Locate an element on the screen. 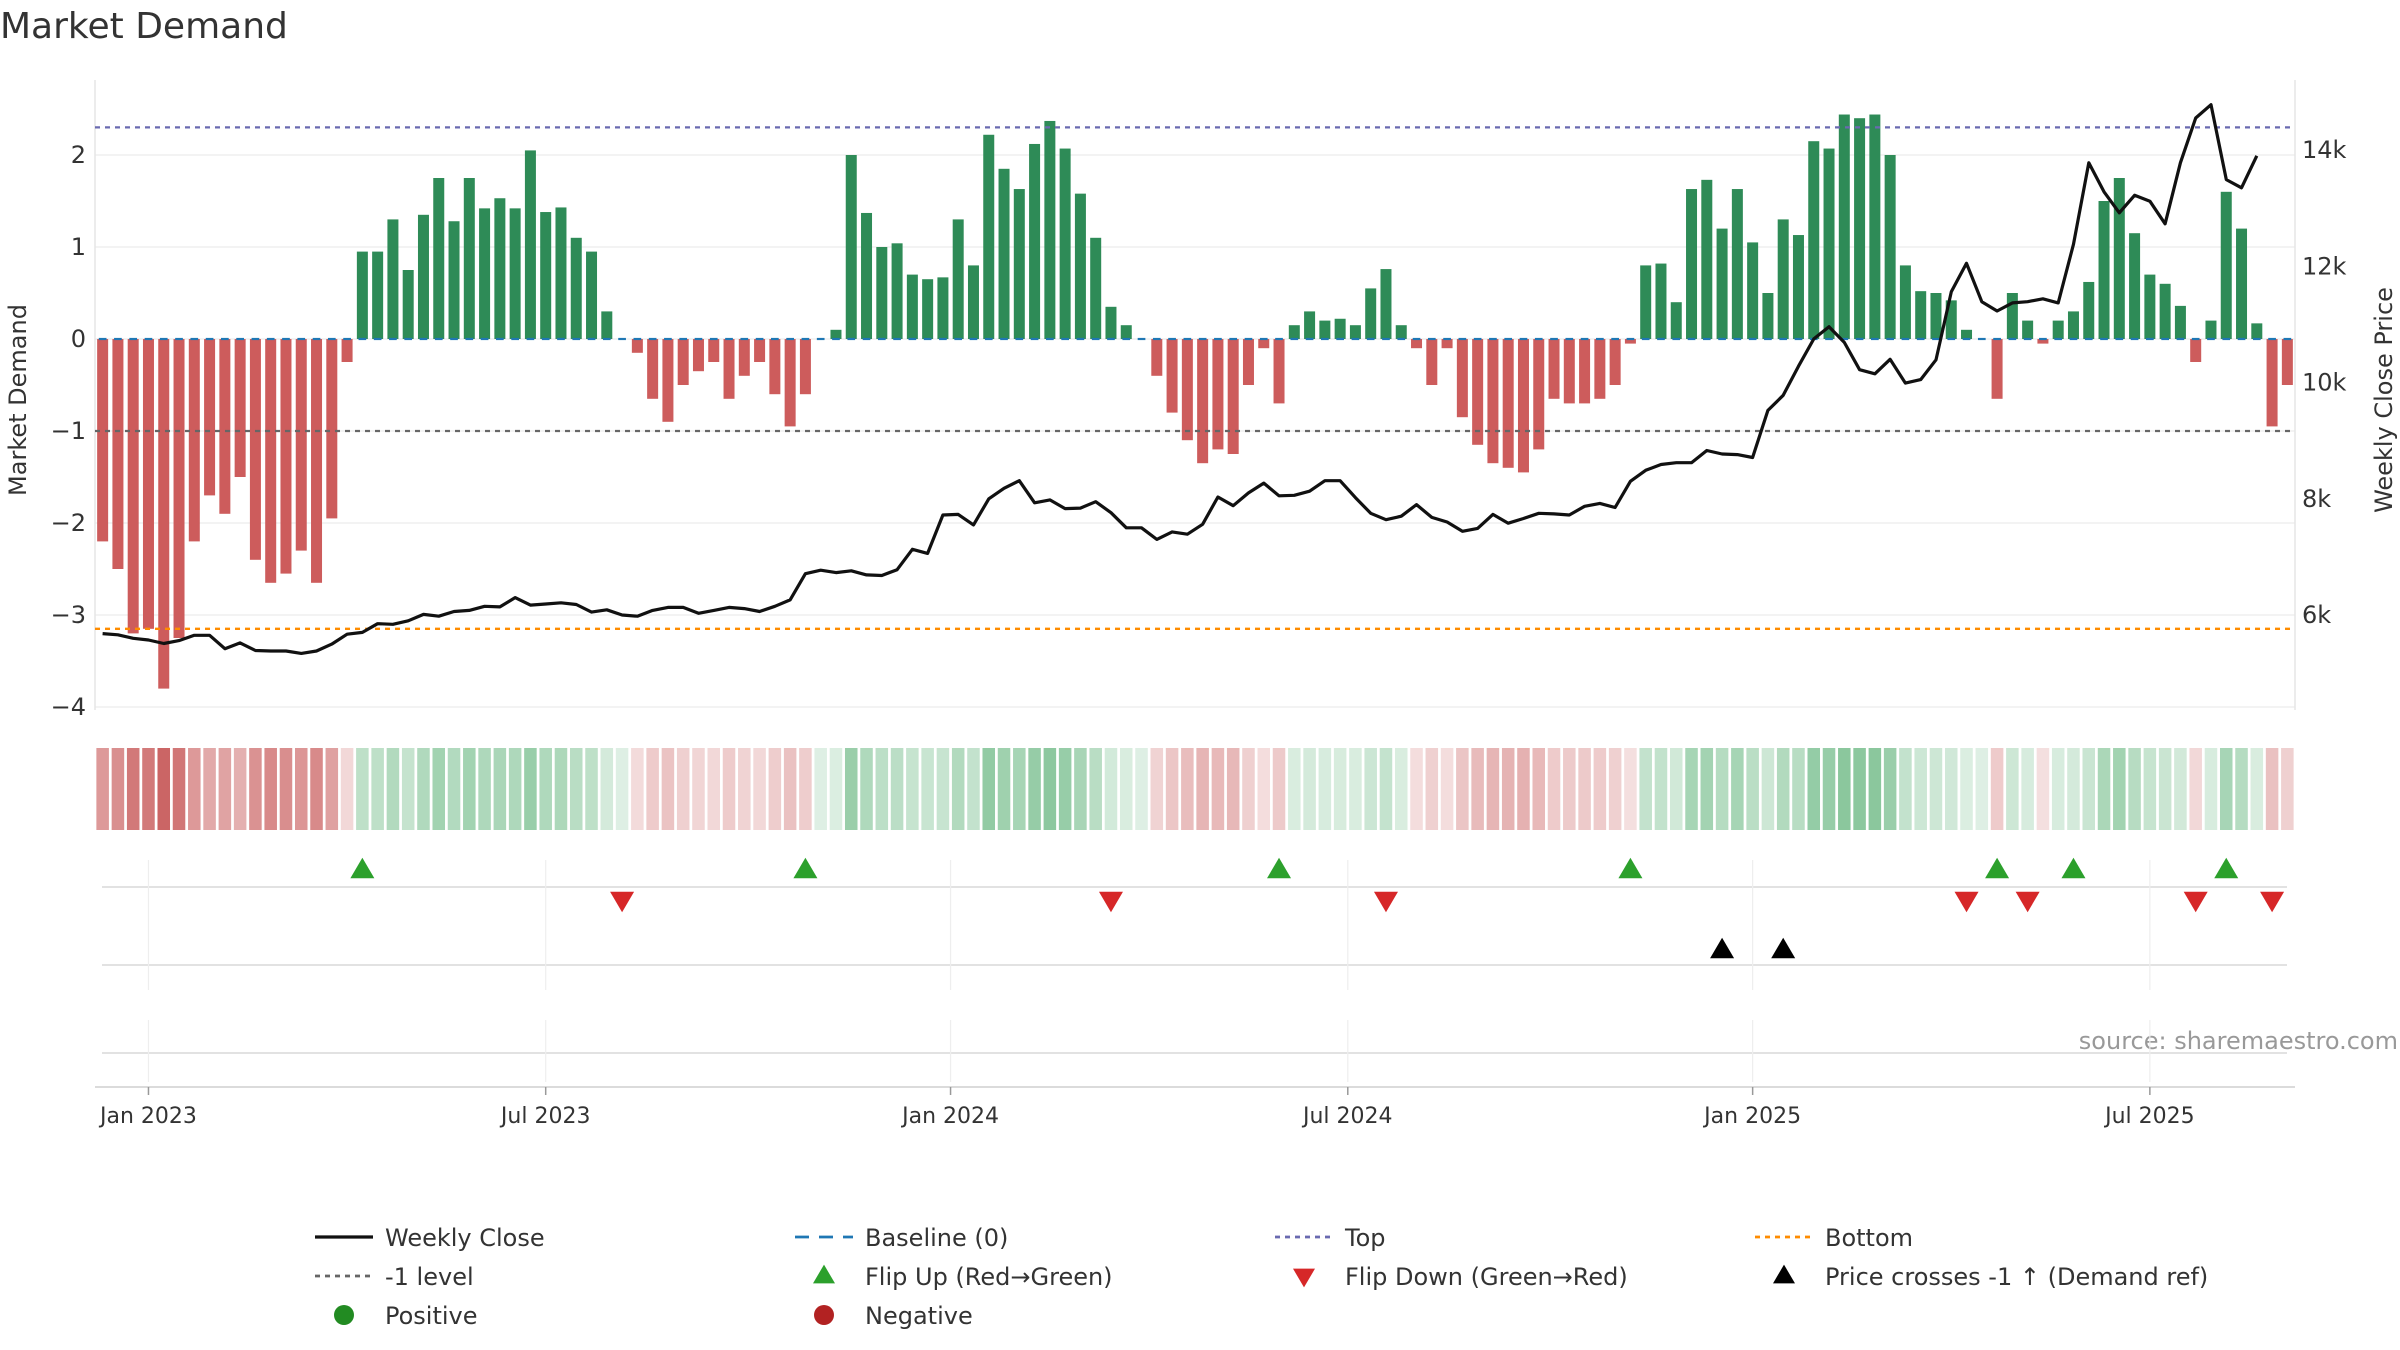  price-cross-marker is located at coordinates (1722, 948).